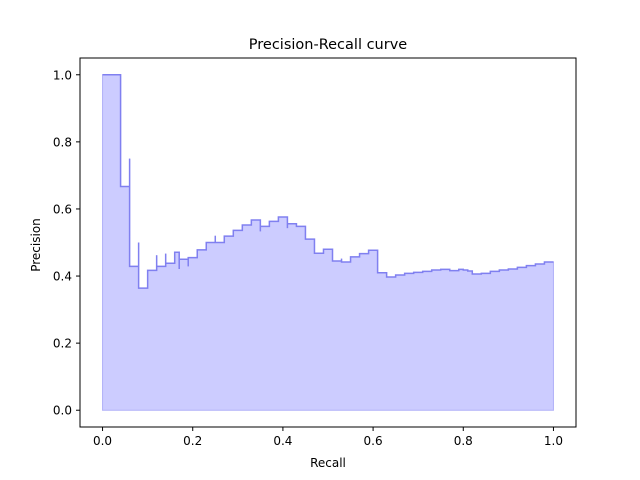 Image resolution: width=640 pixels, height=480 pixels. What do you see at coordinates (62, 142) in the screenshot?
I see `y-tick-label: 0.8` at bounding box center [62, 142].